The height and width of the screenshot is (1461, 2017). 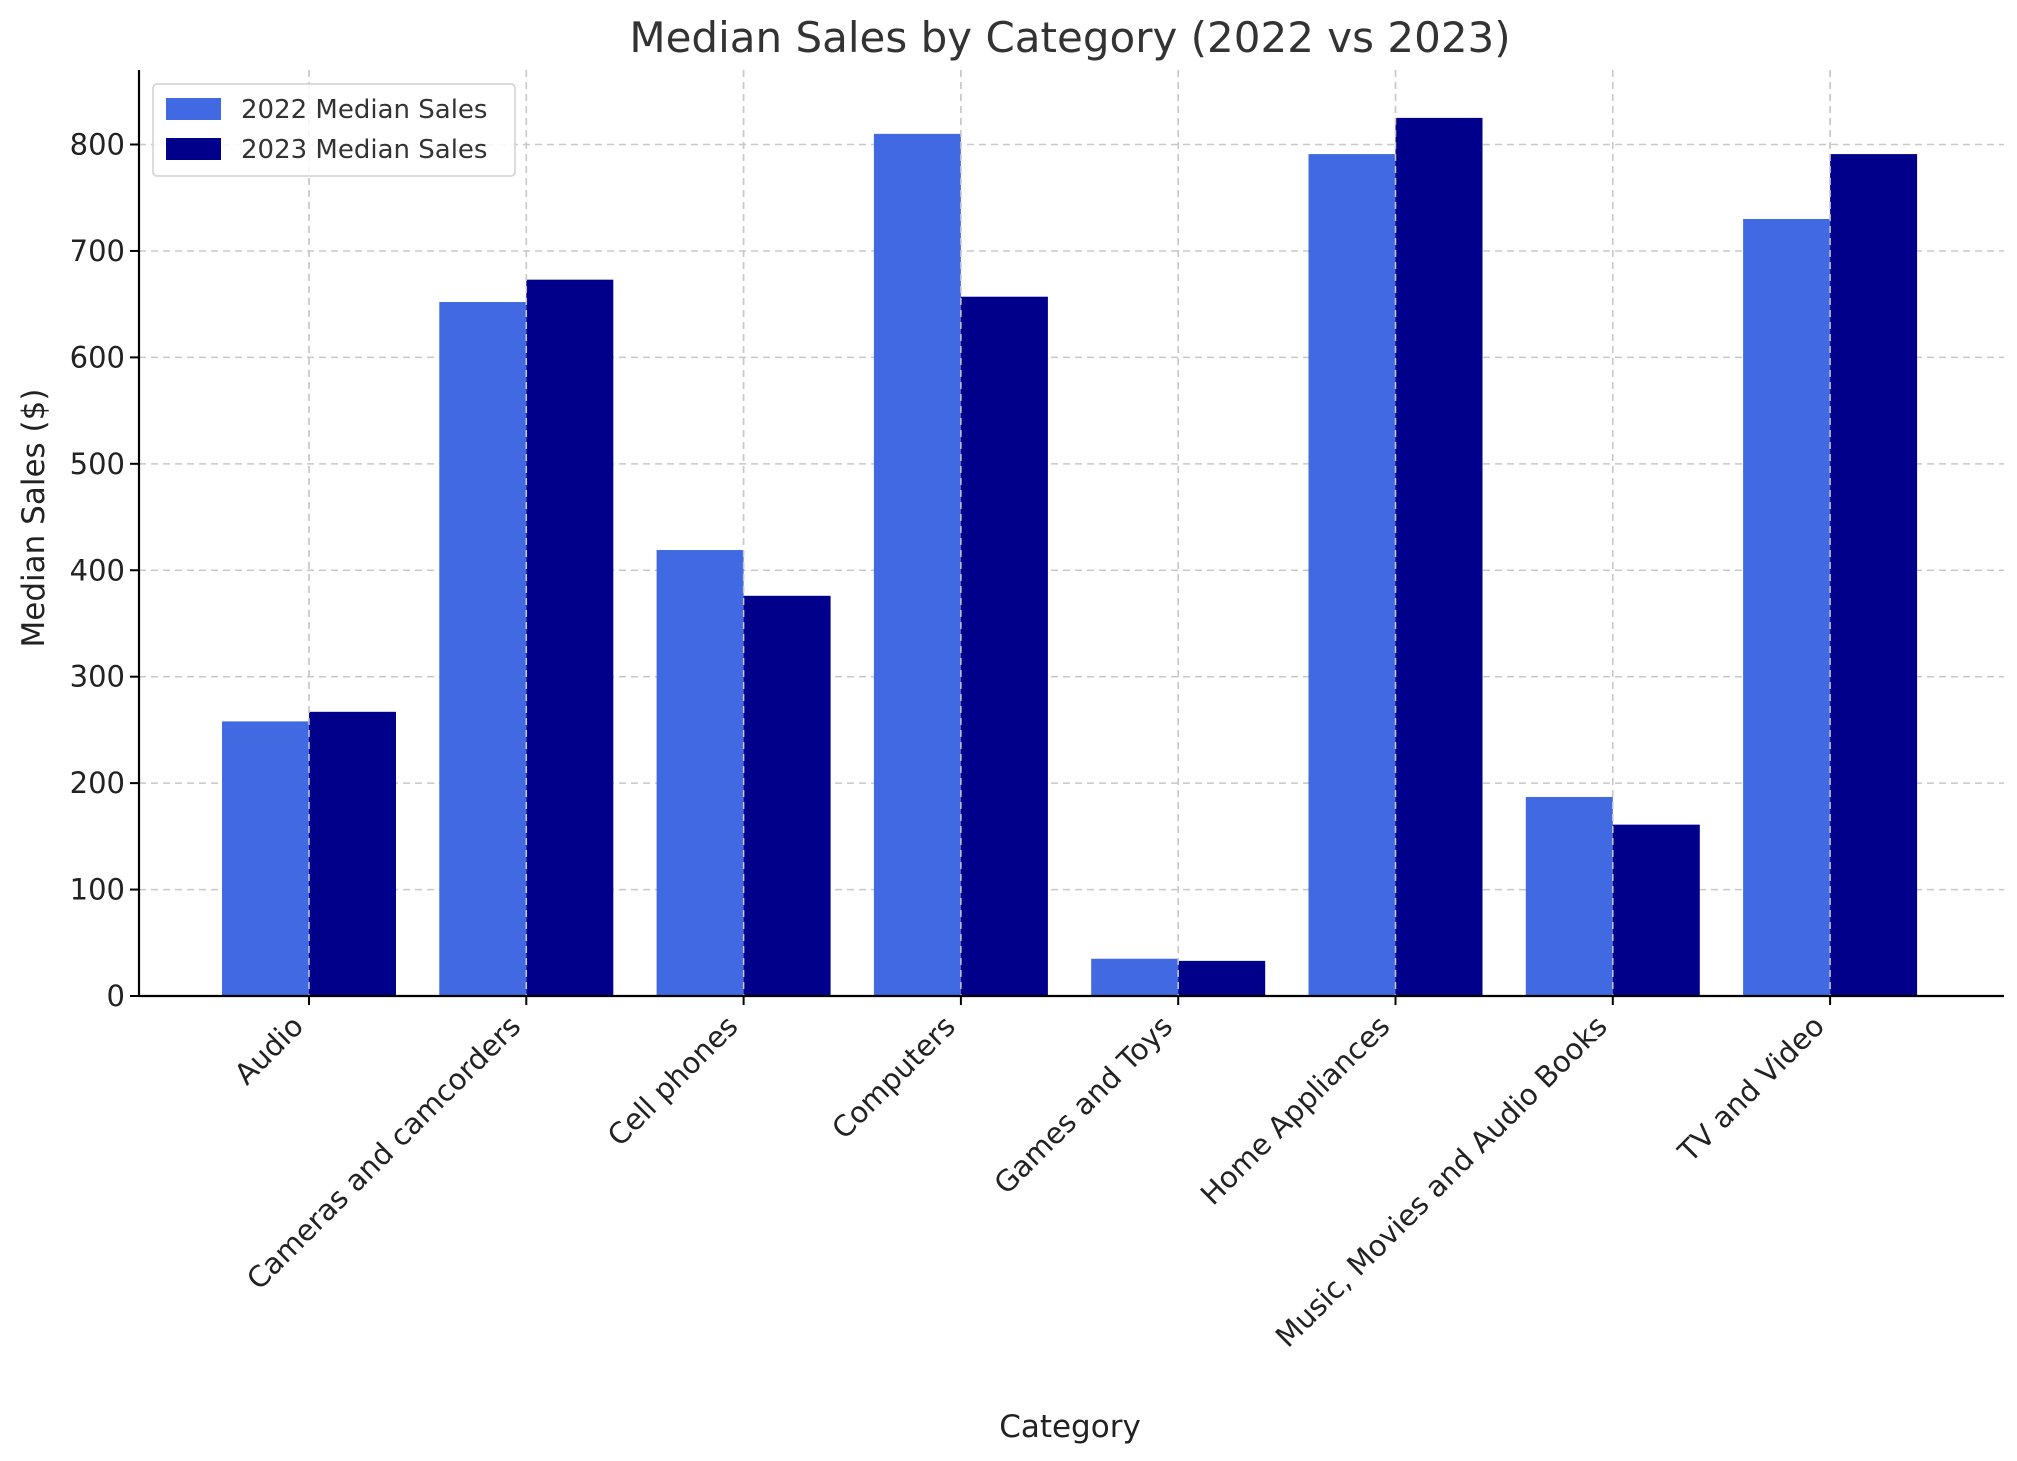 What do you see at coordinates (97, 357) in the screenshot?
I see `y-tick-label: 600` at bounding box center [97, 357].